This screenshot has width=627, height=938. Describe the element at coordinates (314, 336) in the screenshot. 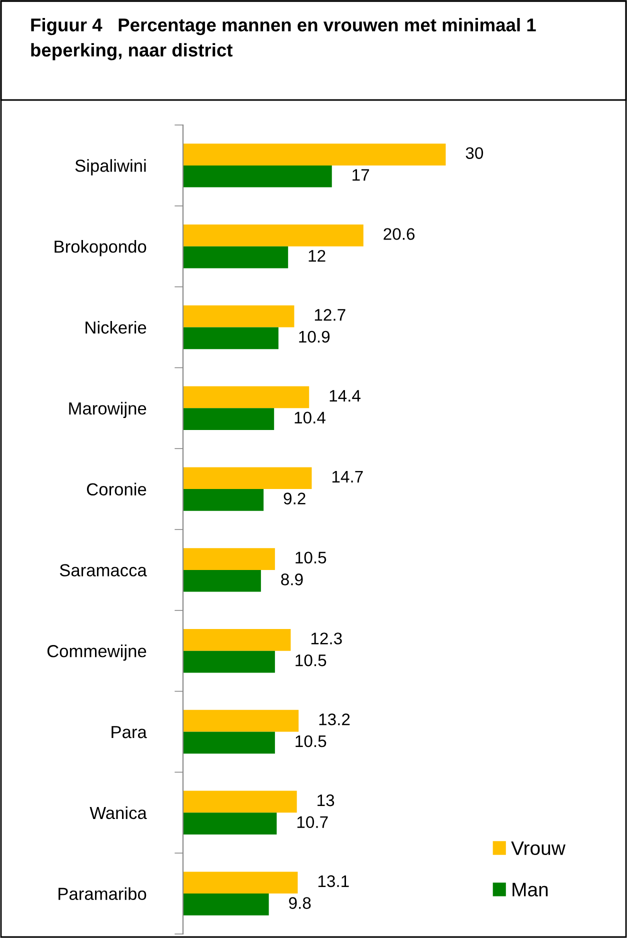

I see `data-label: 10.9` at that location.